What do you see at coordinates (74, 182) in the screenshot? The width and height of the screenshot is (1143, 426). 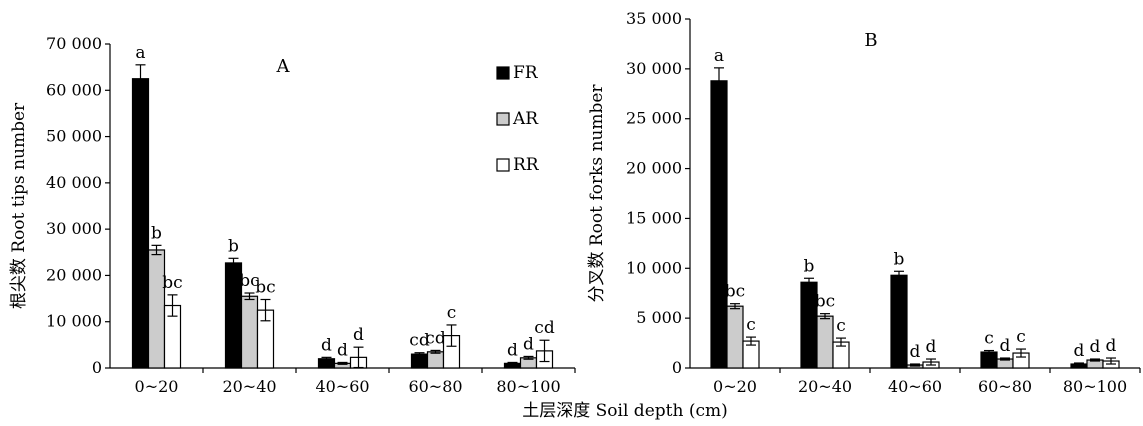 I see `y-tick-label: 40 000` at bounding box center [74, 182].